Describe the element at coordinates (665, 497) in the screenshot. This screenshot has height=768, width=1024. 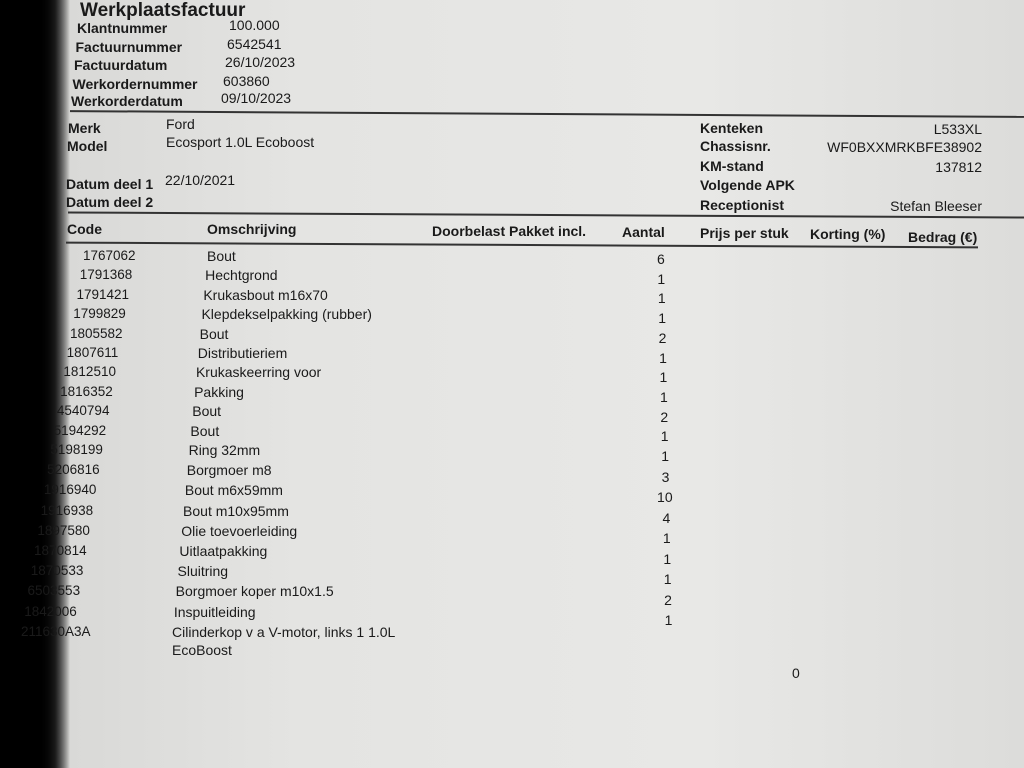
I see `item-quantity: 10` at that location.